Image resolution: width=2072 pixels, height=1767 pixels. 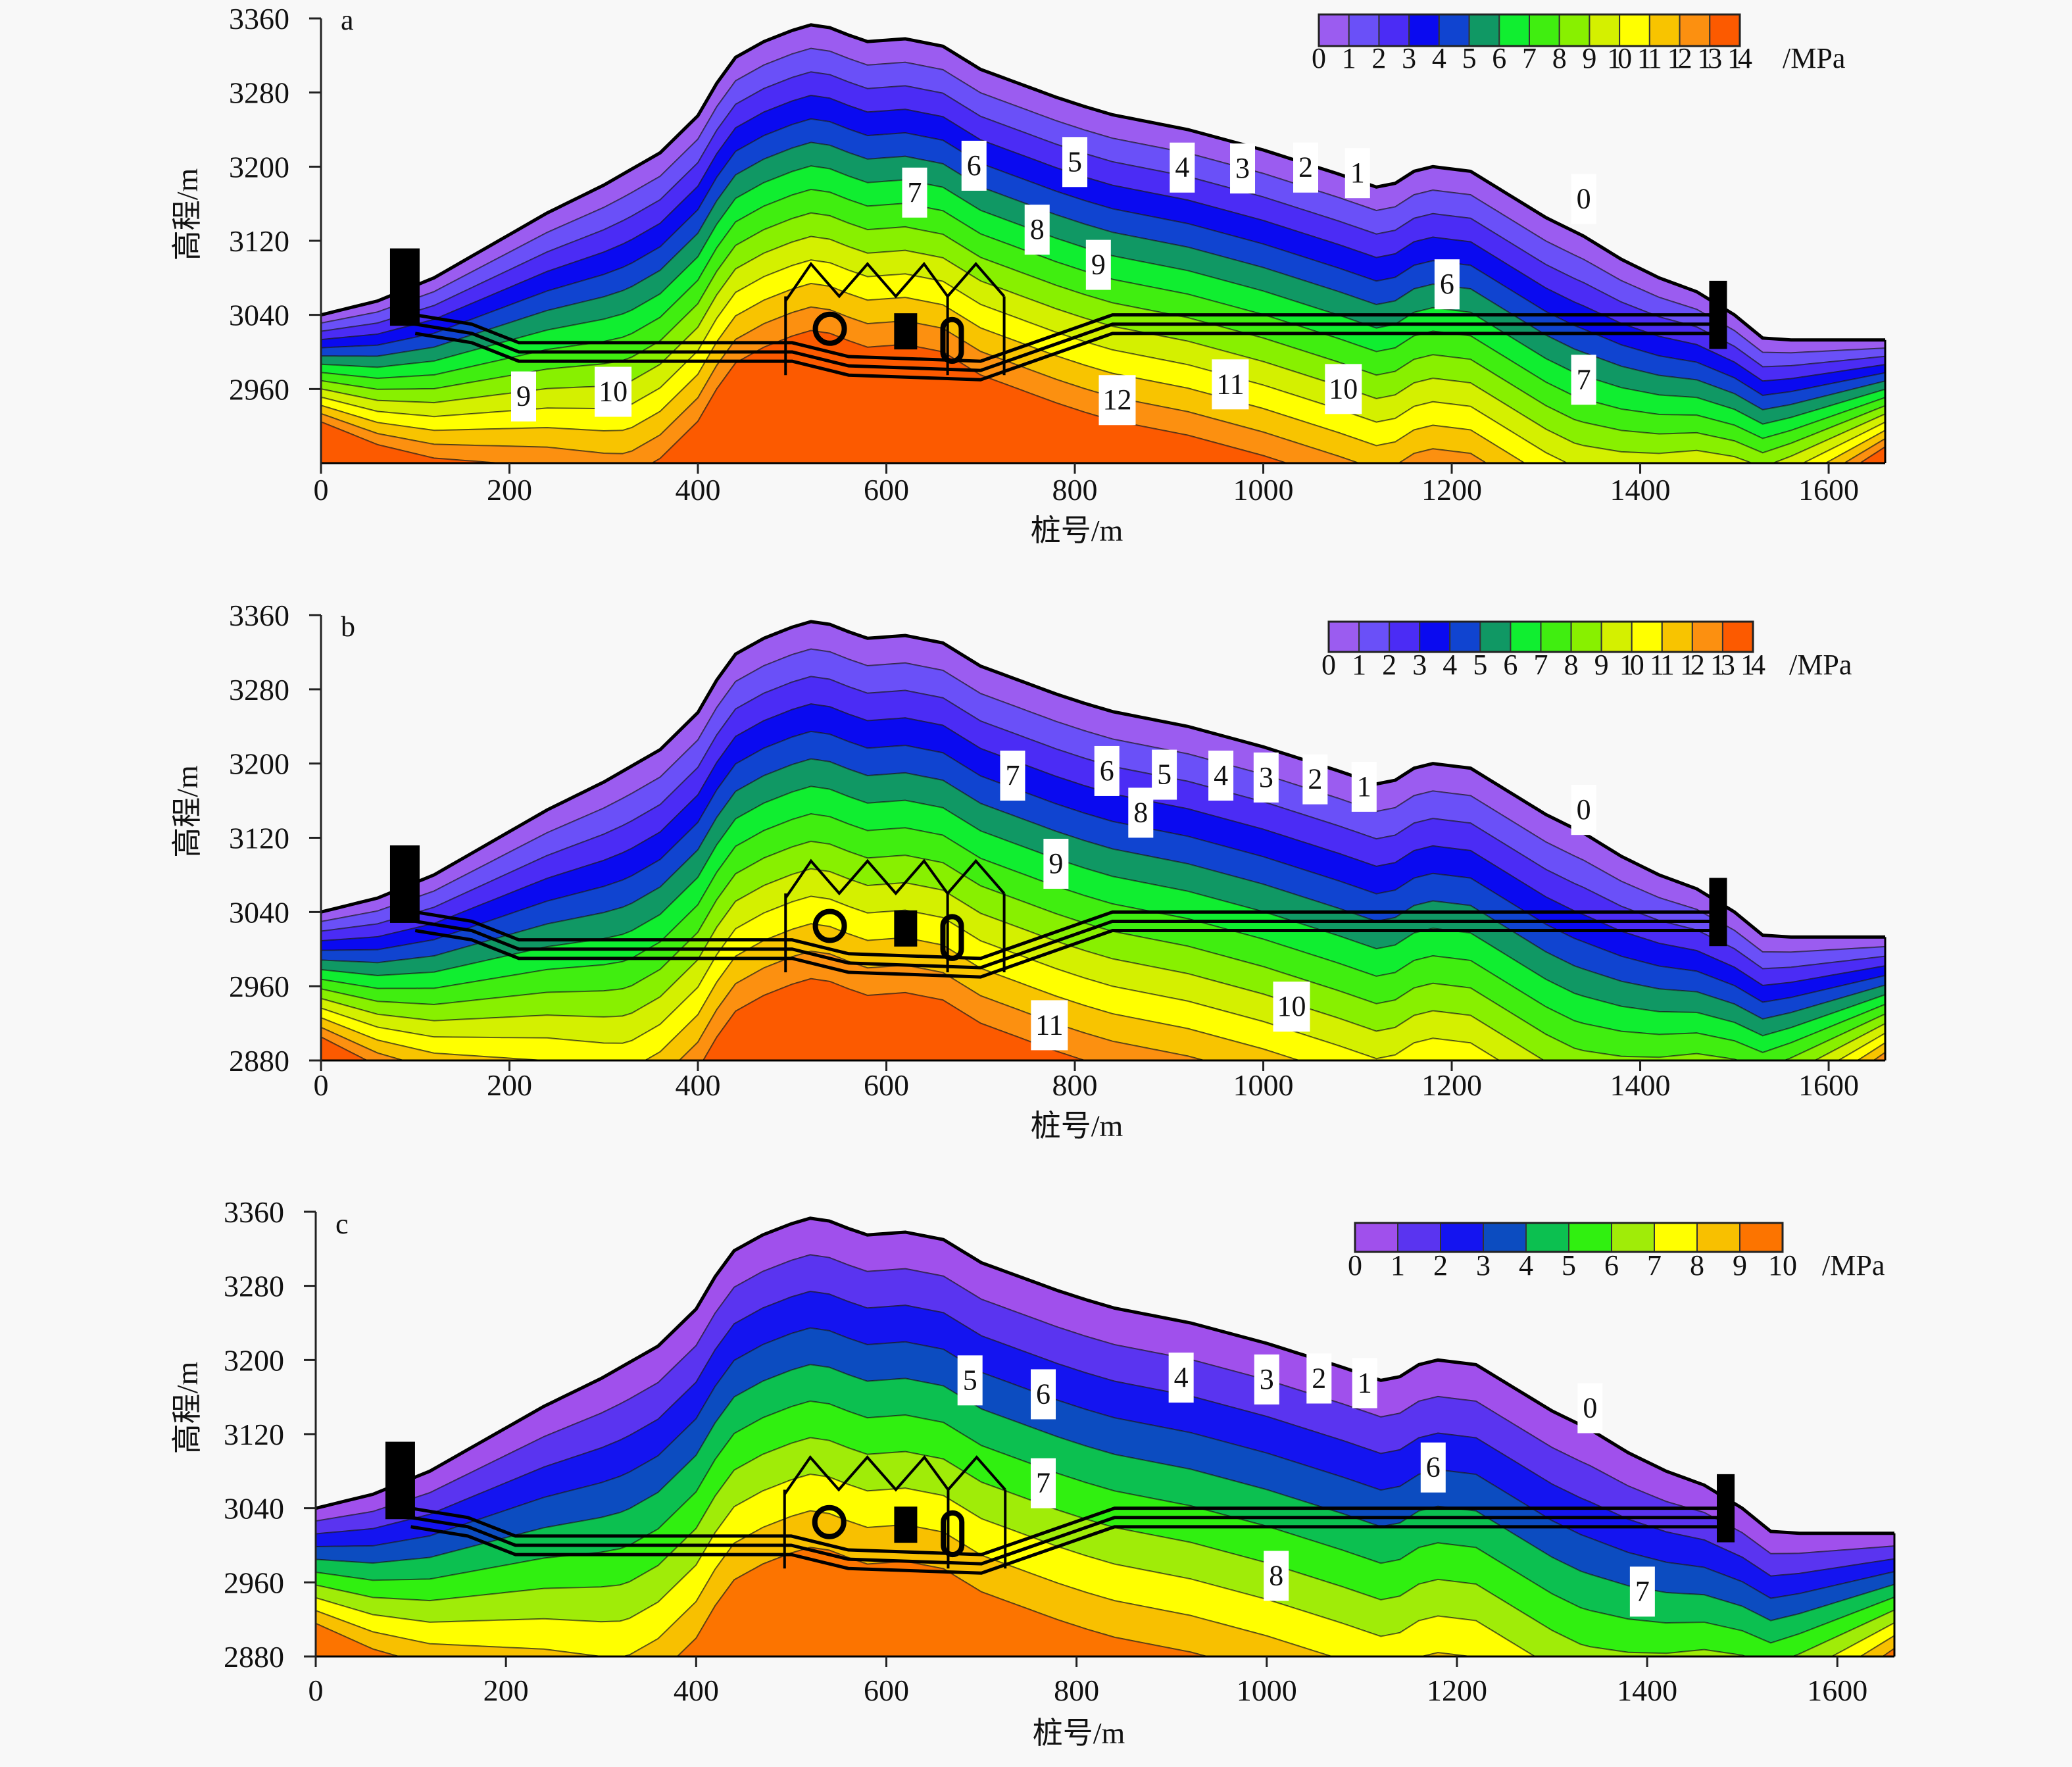 I want to click on terrain-surface-line, so click(x=1102, y=182).